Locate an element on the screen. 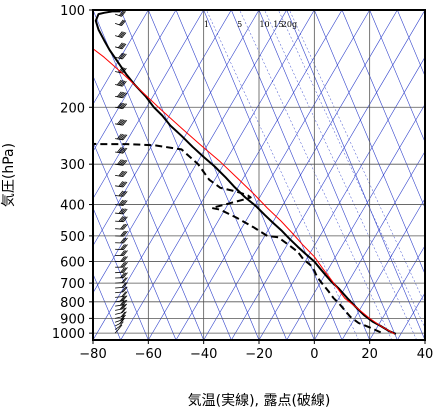 This screenshot has height=412, width=435. wind-barbs is located at coordinates (121, 172).